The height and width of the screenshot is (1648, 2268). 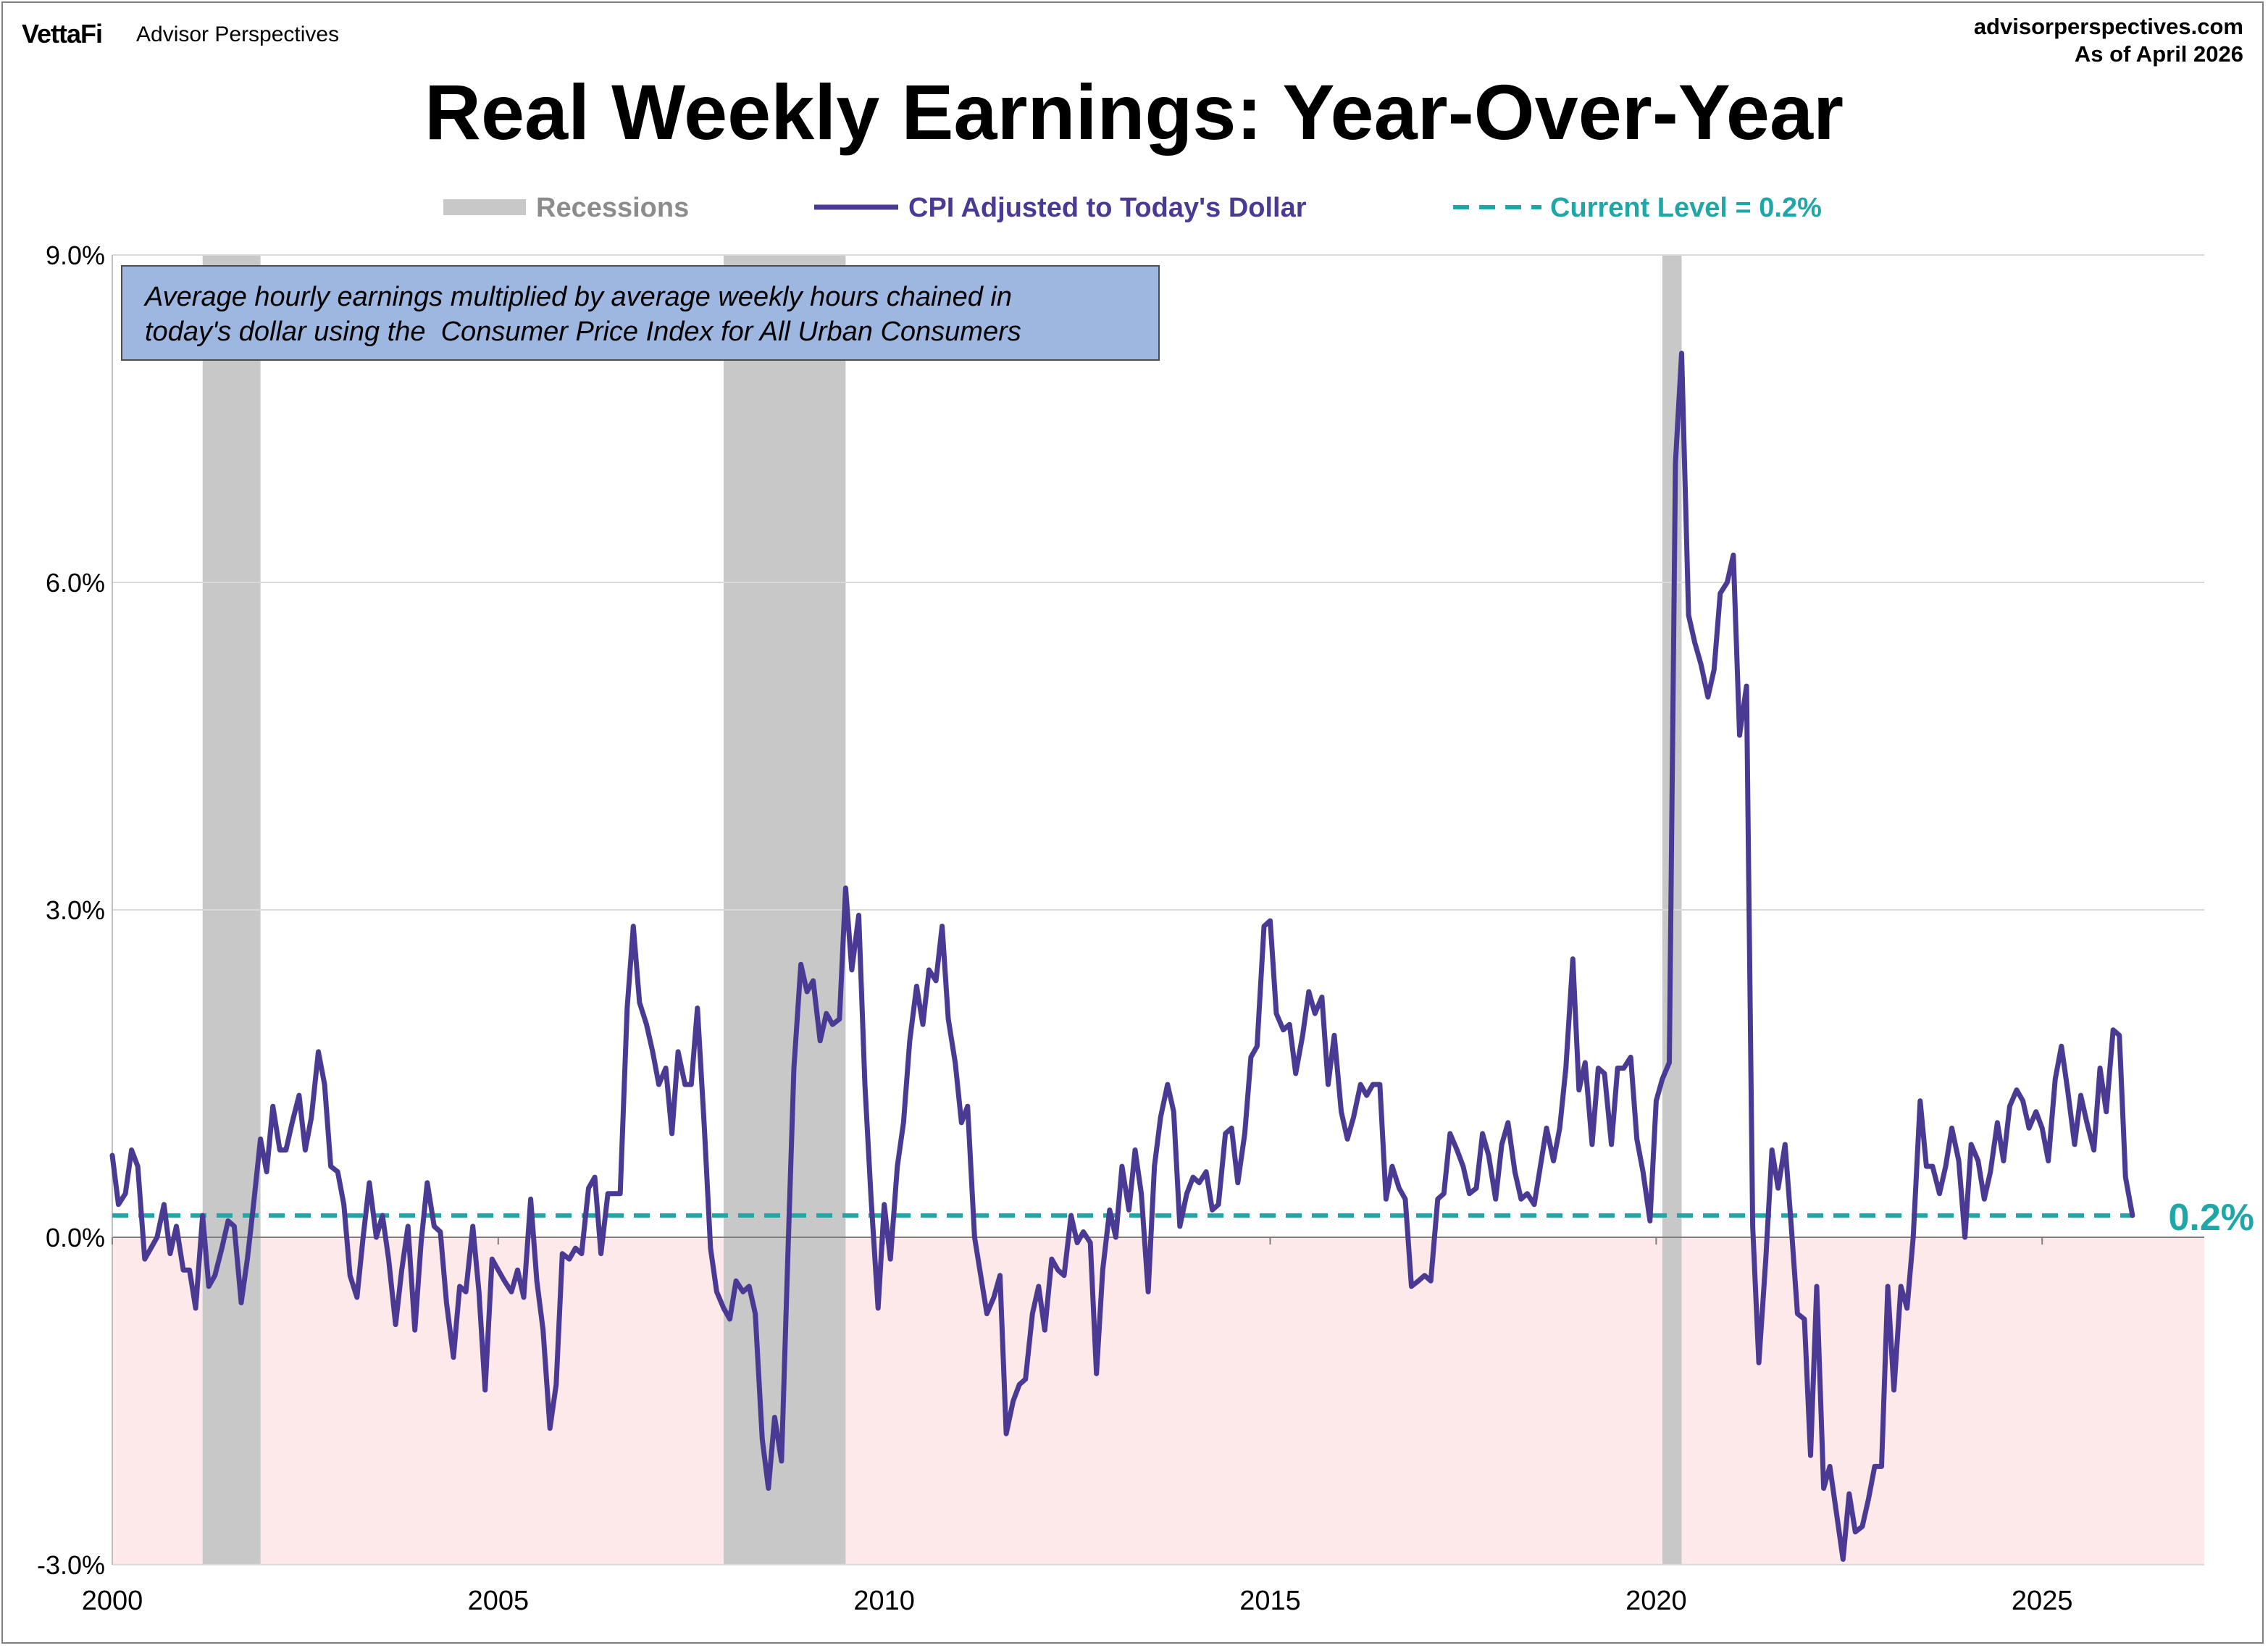 What do you see at coordinates (2043, 1601) in the screenshot?
I see `x-tick-label: 2025` at bounding box center [2043, 1601].